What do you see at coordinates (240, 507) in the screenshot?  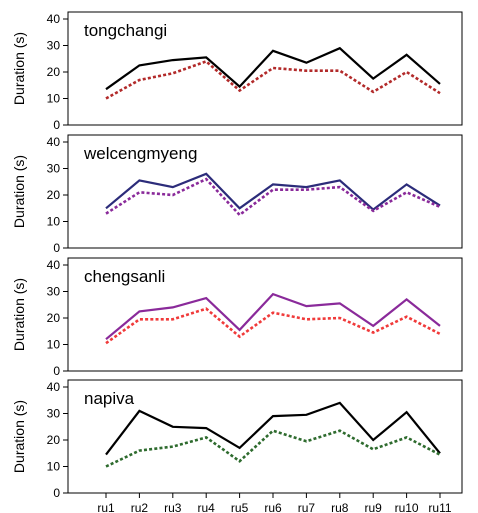 I see `x-tick-label: ru5` at bounding box center [240, 507].